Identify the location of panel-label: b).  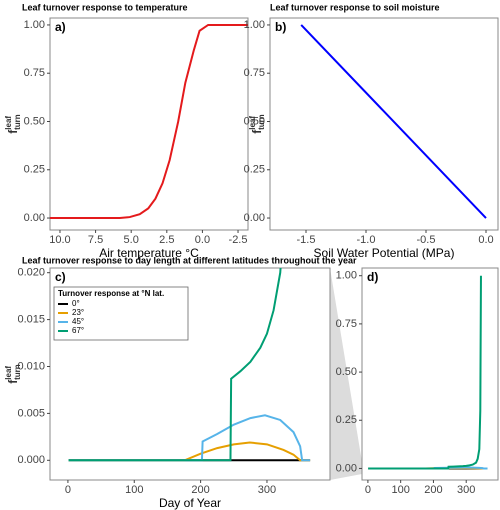
(280, 27).